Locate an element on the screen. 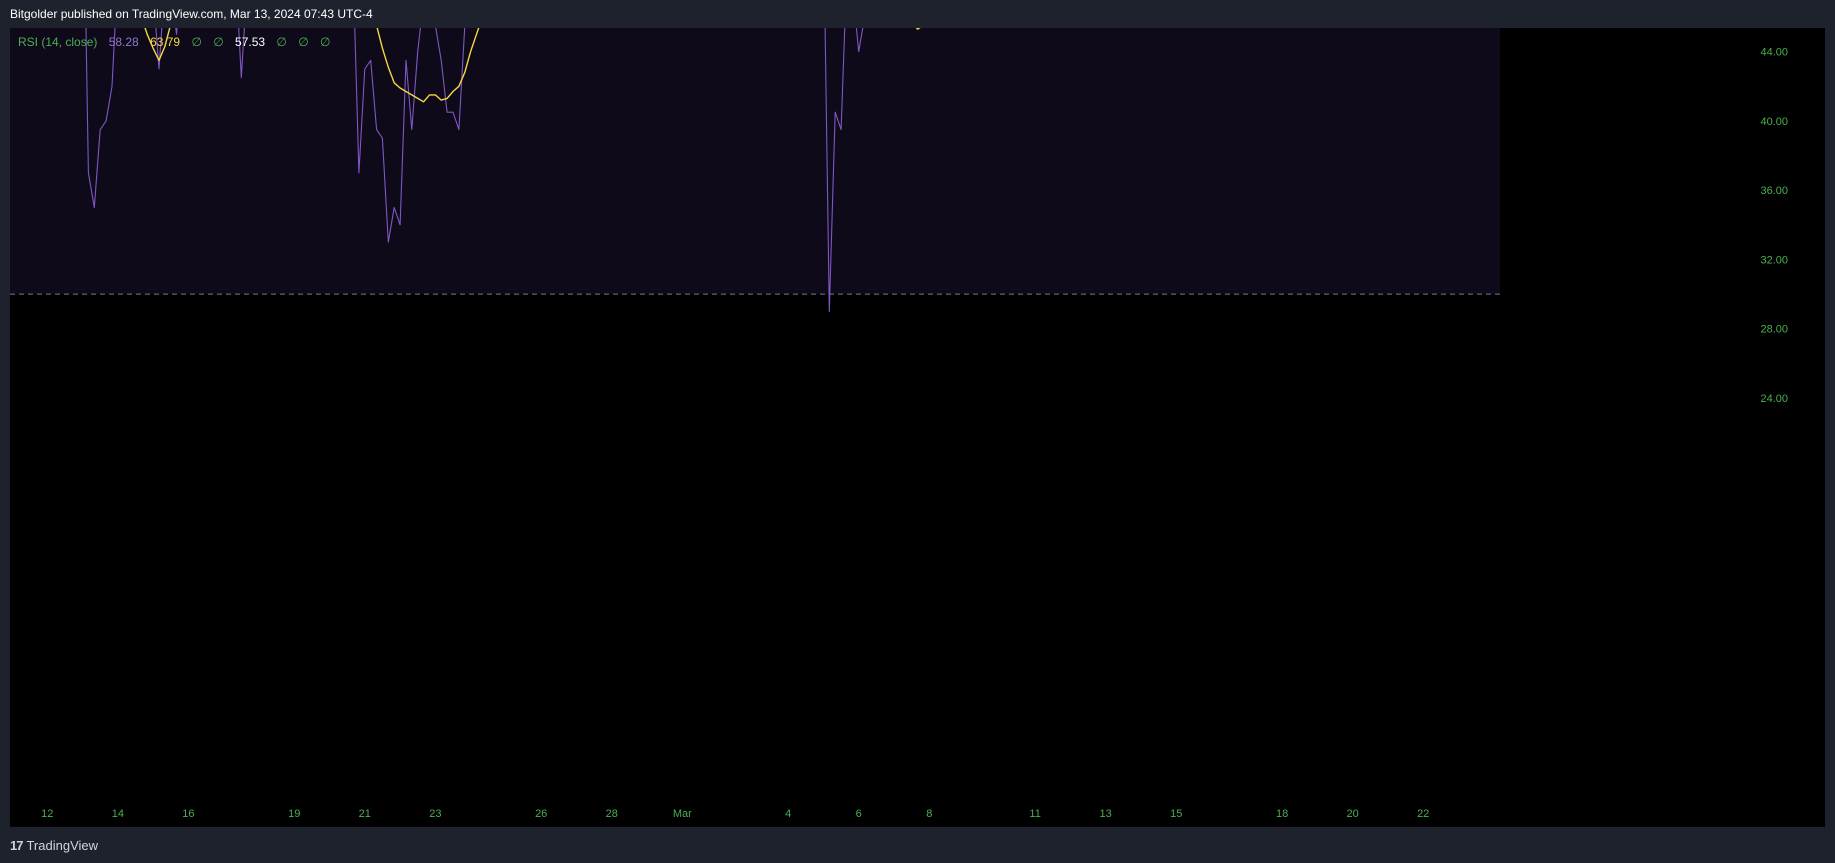 The width and height of the screenshot is (1835, 863). x-tick-label: 22 is located at coordinates (1423, 814).